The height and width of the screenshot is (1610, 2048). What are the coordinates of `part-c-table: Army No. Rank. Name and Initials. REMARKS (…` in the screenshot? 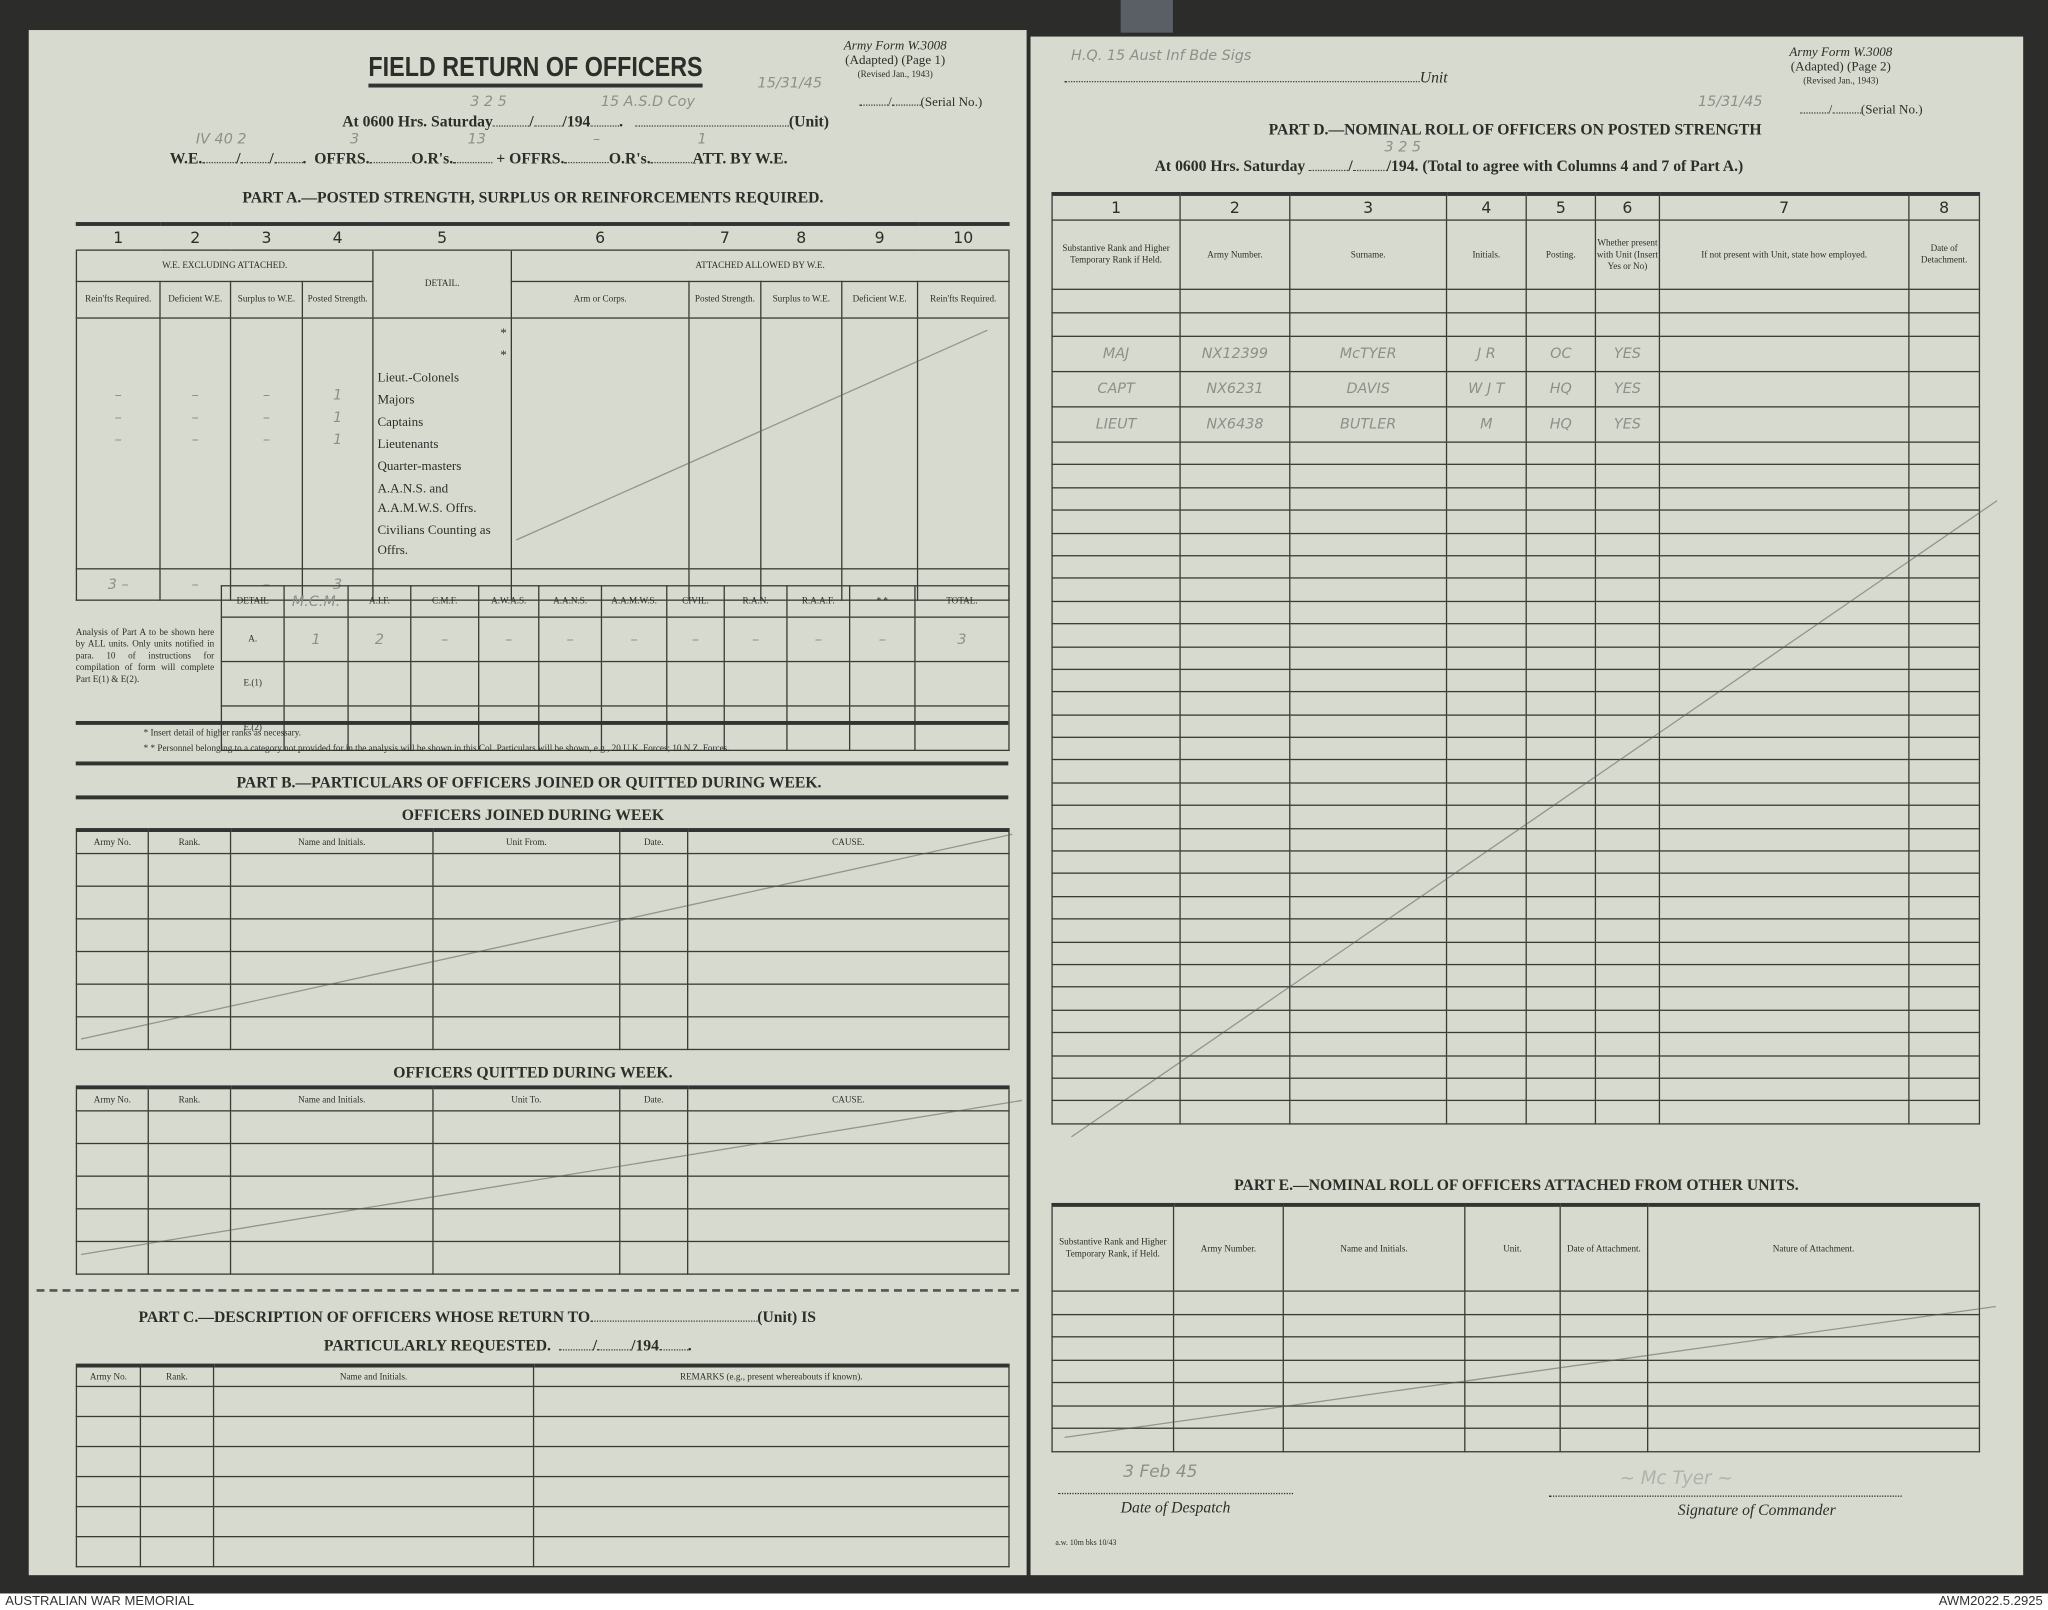 It's located at (542, 1465).